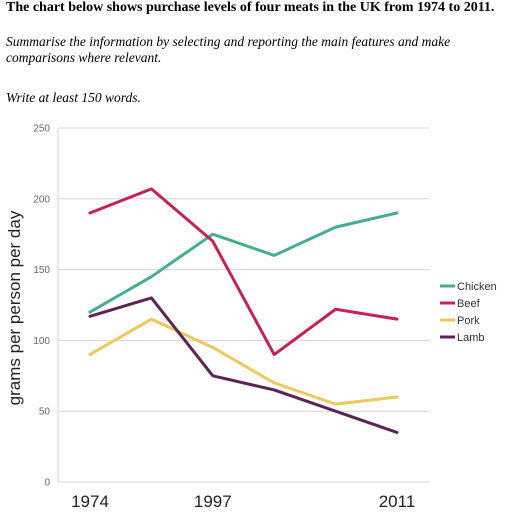 Image resolution: width=512 pixels, height=512 pixels. Describe the element at coordinates (243, 262) in the screenshot. I see `series-line-chicken` at that location.